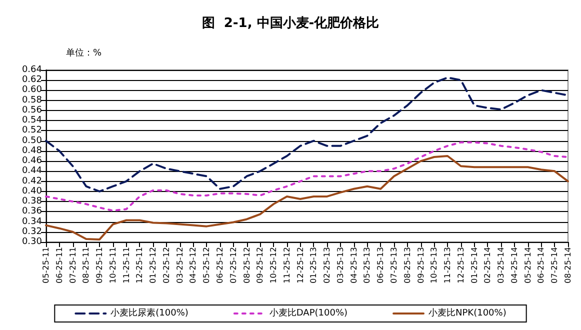  Describe the element at coordinates (46, 265) in the screenshot. I see `x-tick-label: 05-25-11` at that location.